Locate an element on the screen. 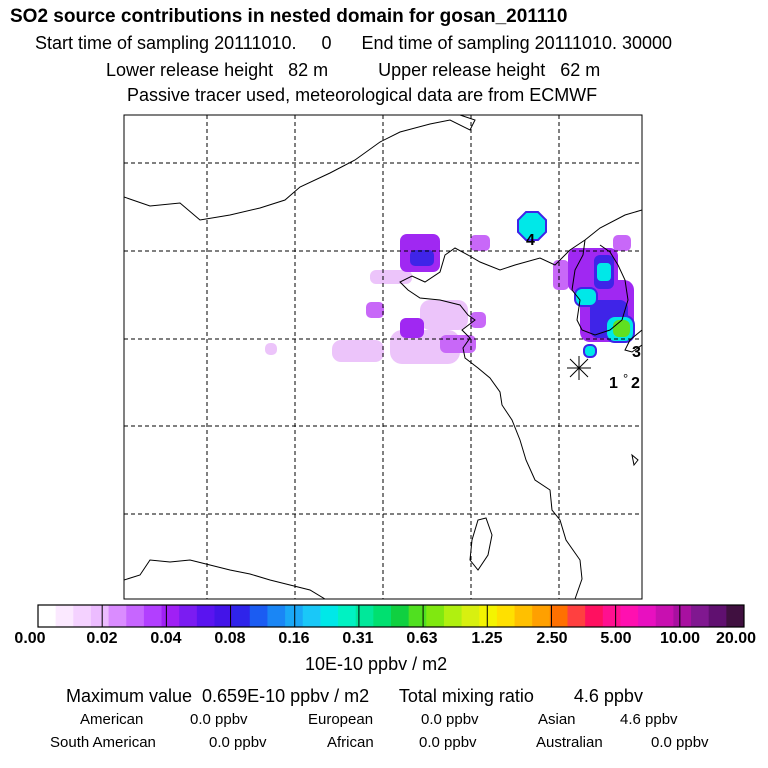  colorbar-tick-label: 2.50 is located at coordinates (552, 638).